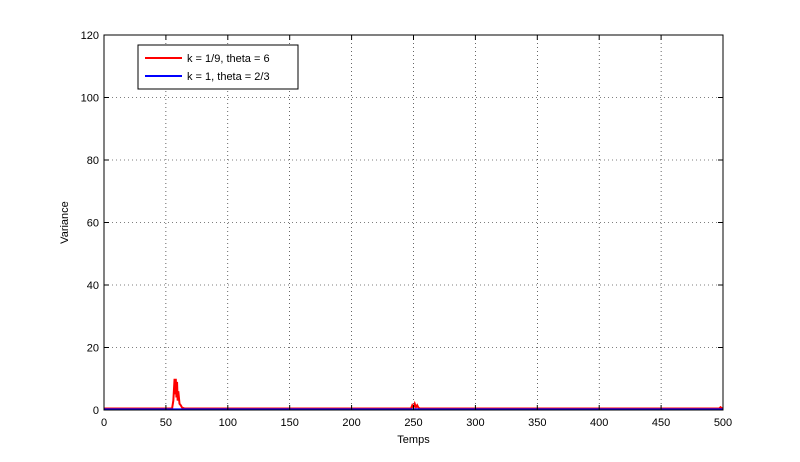 Image resolution: width=800 pixels, height=462 pixels. I want to click on x-tick-label: 300, so click(475, 423).